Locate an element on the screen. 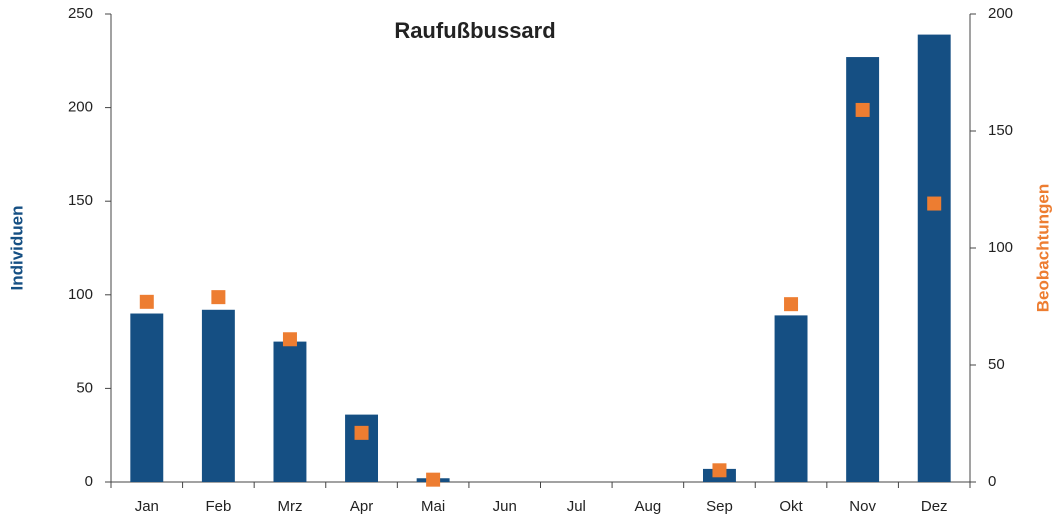  y2-axis-label: Beobachtungen is located at coordinates (1042, 248).